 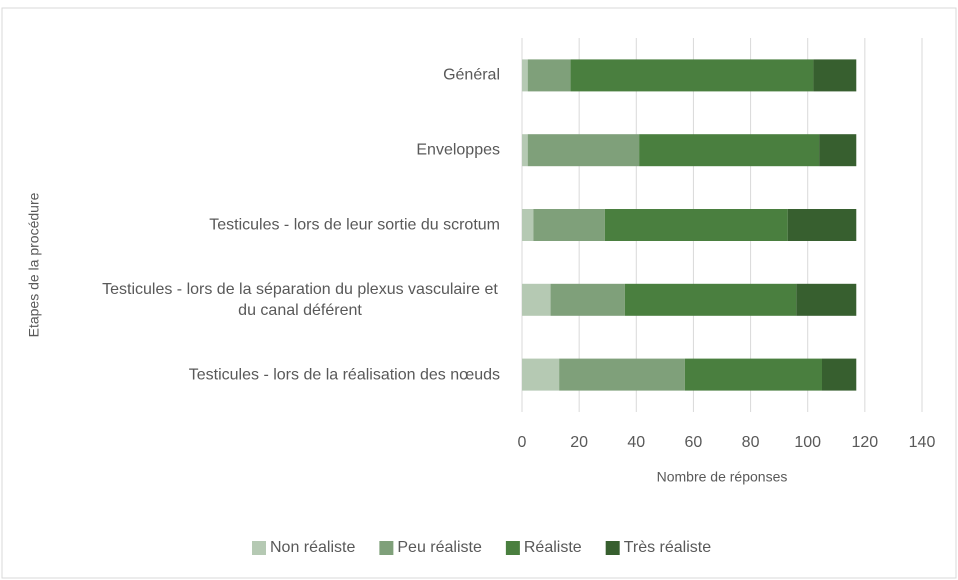 I want to click on legend-label: Réaliste, so click(x=553, y=547).